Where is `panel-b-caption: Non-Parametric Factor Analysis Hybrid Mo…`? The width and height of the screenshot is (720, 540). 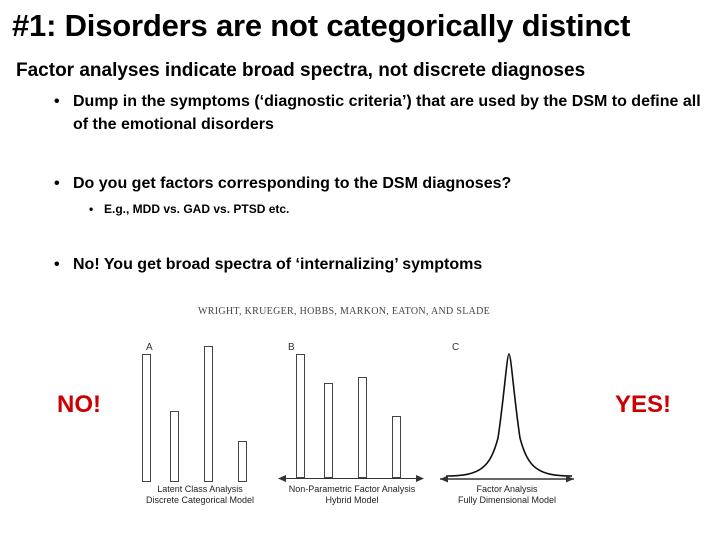
panel-b-caption: Non-Parametric Factor Analysis Hybrid Mo… is located at coordinates (352, 495).